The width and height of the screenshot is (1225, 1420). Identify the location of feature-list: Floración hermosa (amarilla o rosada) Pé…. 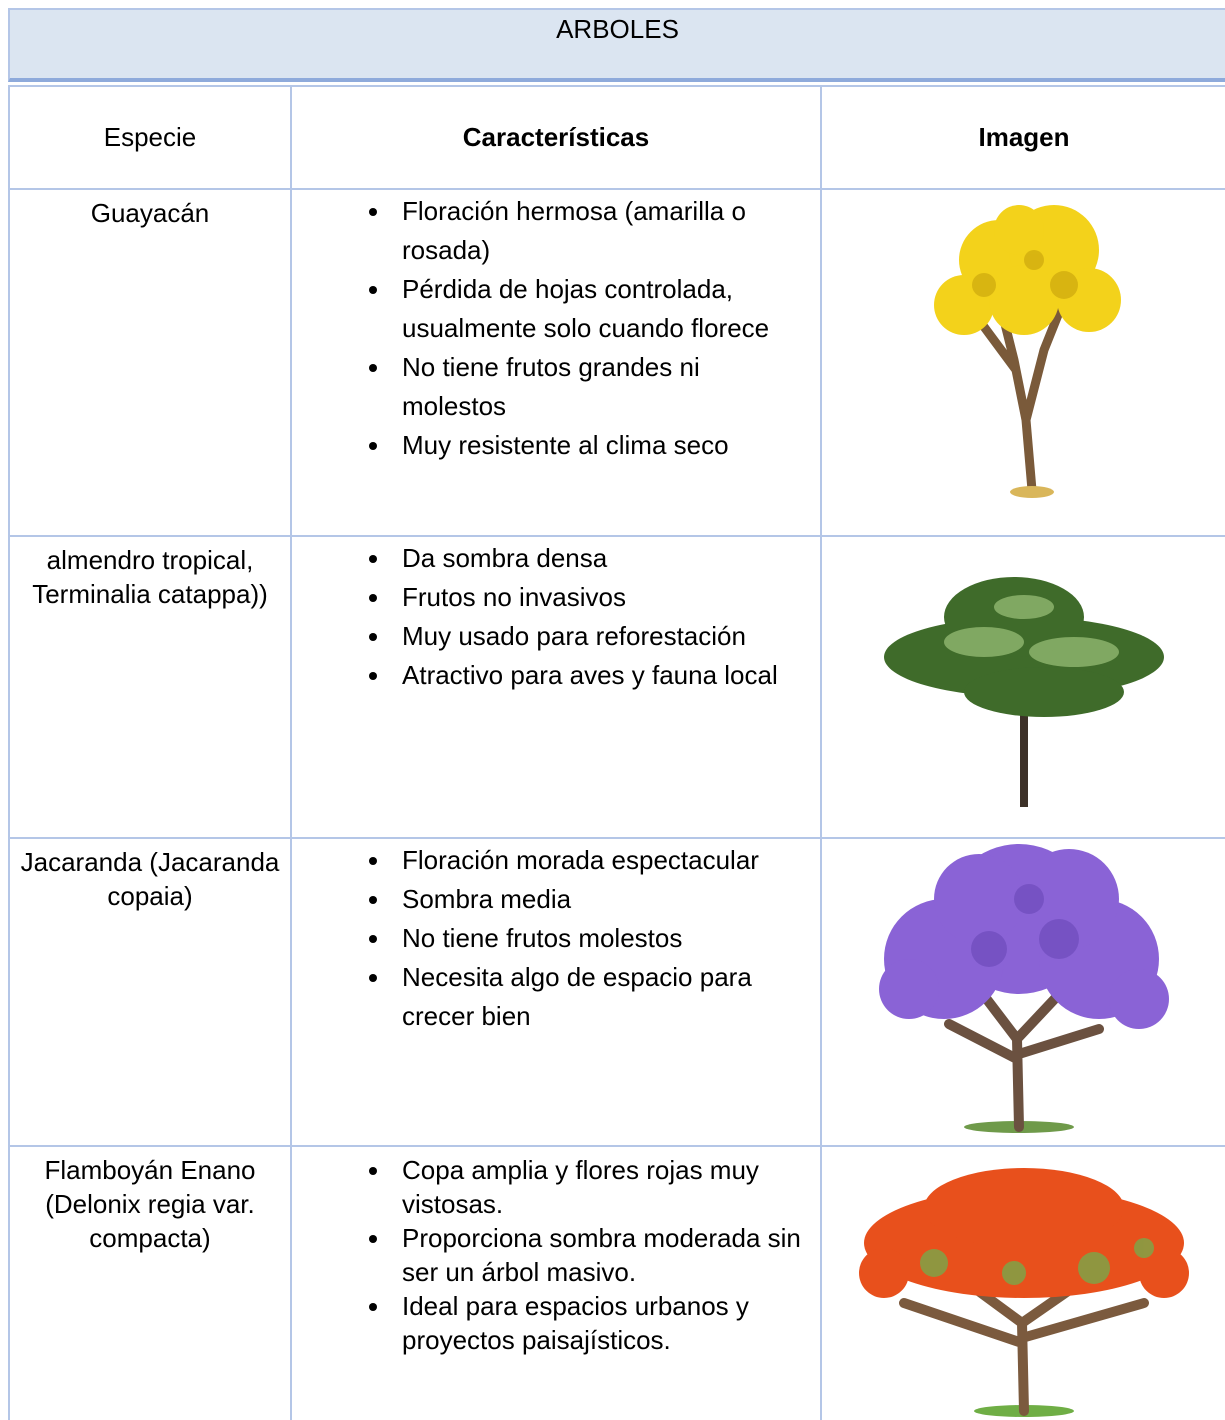
(556, 327).